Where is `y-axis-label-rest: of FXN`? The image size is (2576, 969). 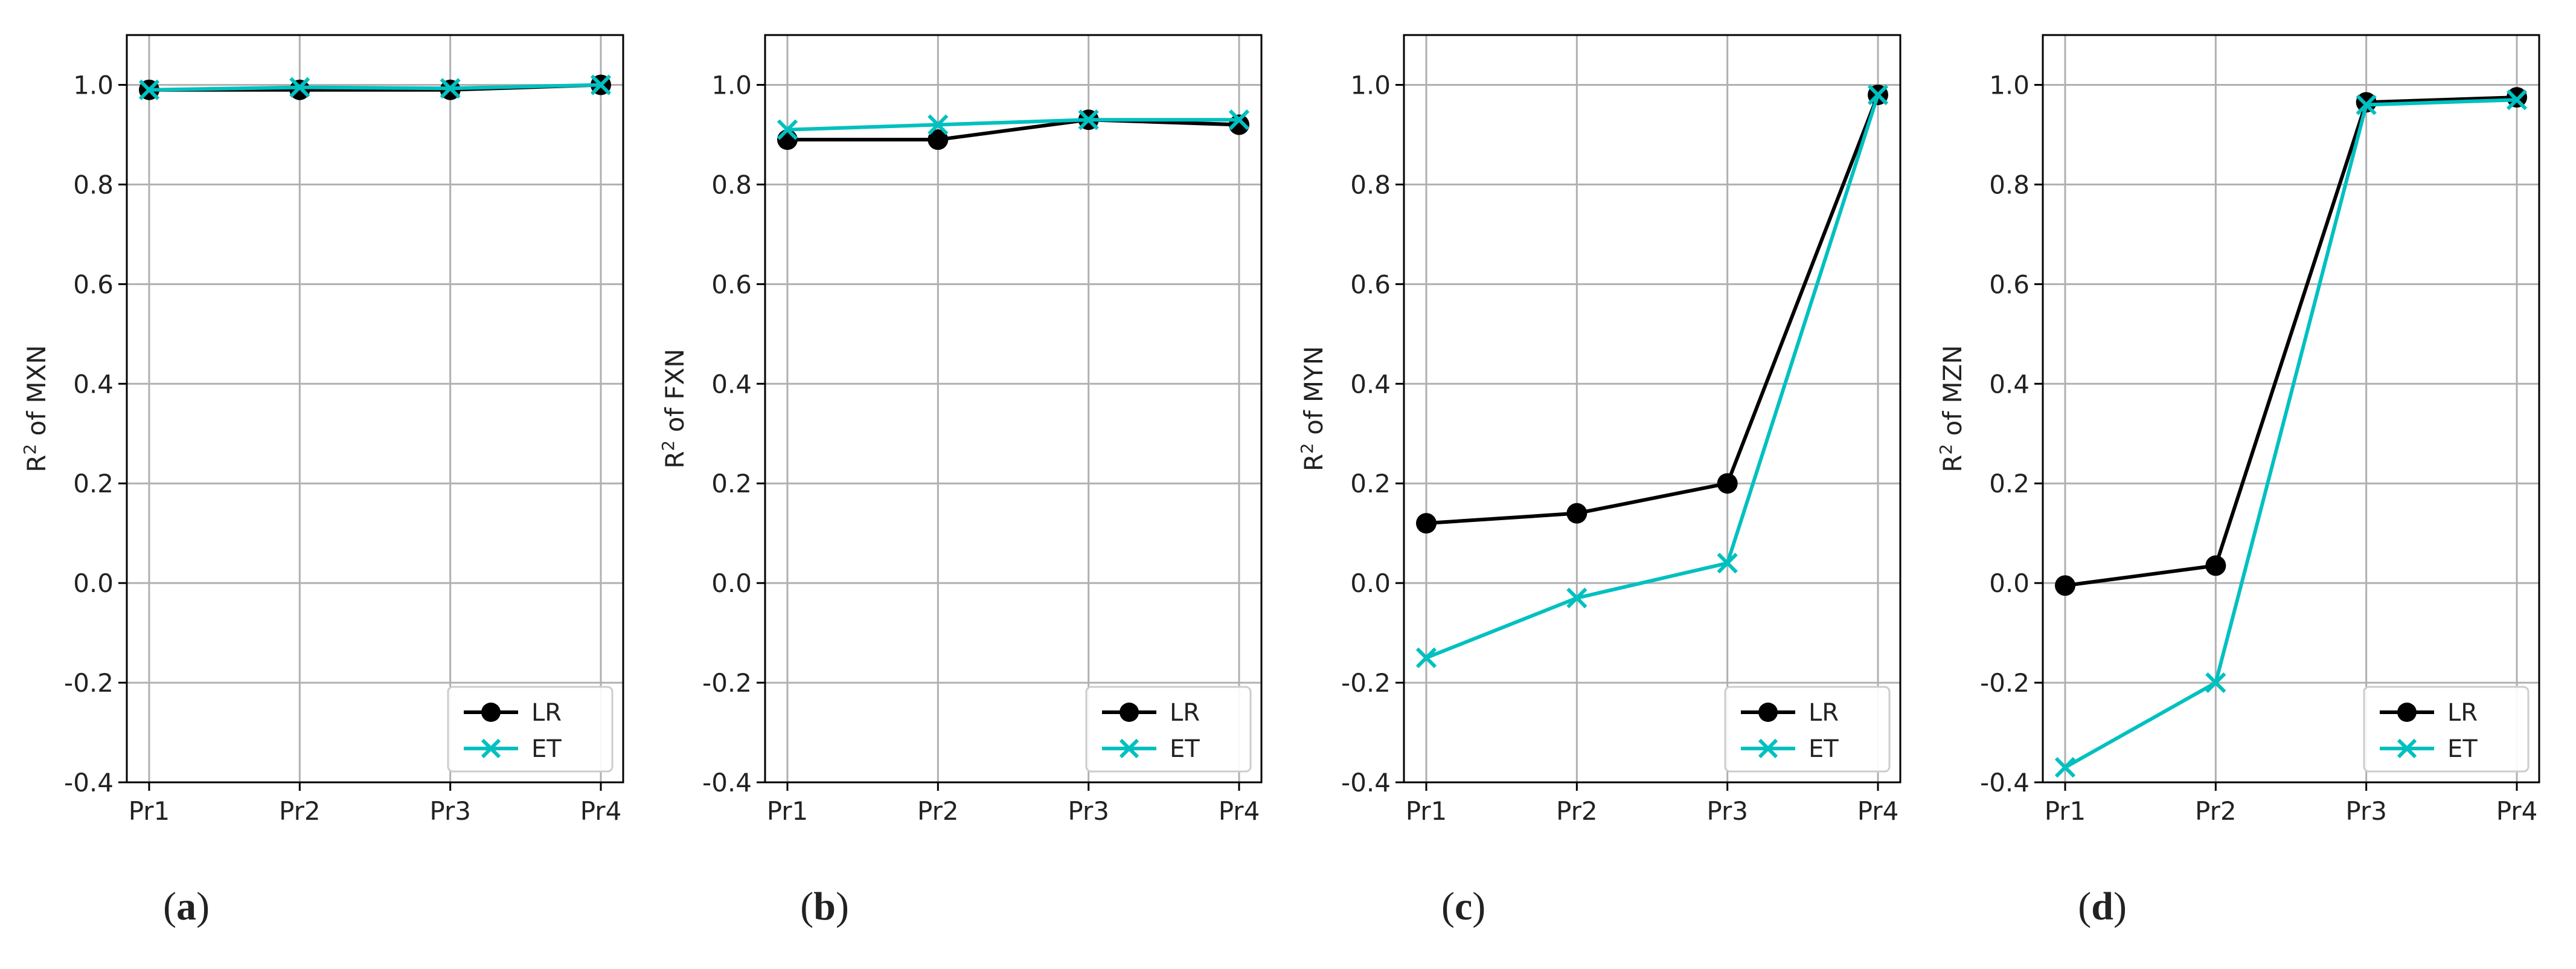
y-axis-label-rest: of FXN is located at coordinates (675, 394).